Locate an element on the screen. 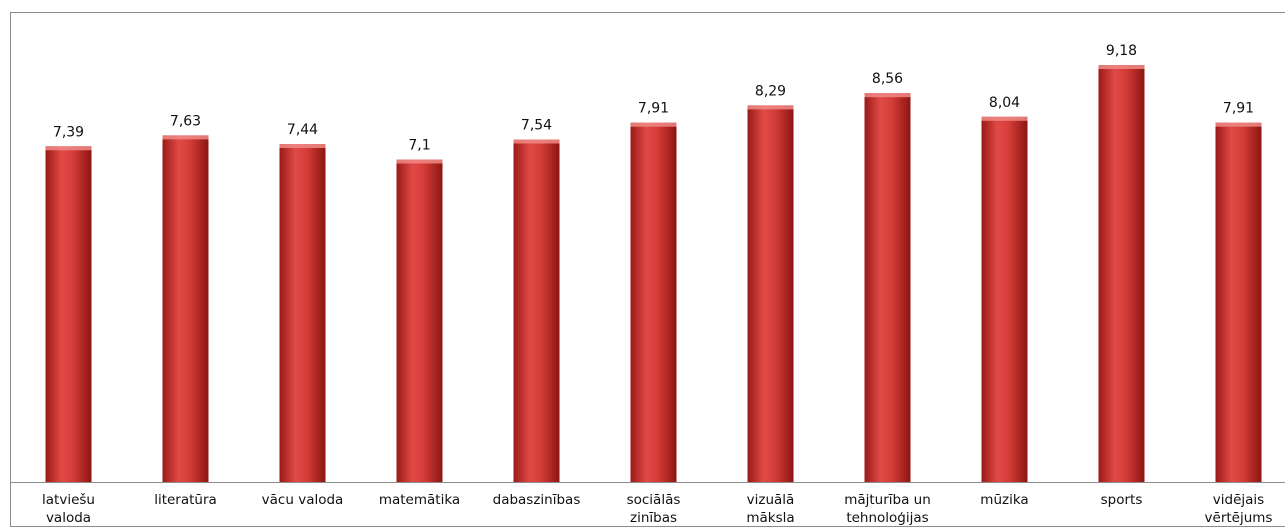  value-label-8: 8,56 is located at coordinates (887, 79).